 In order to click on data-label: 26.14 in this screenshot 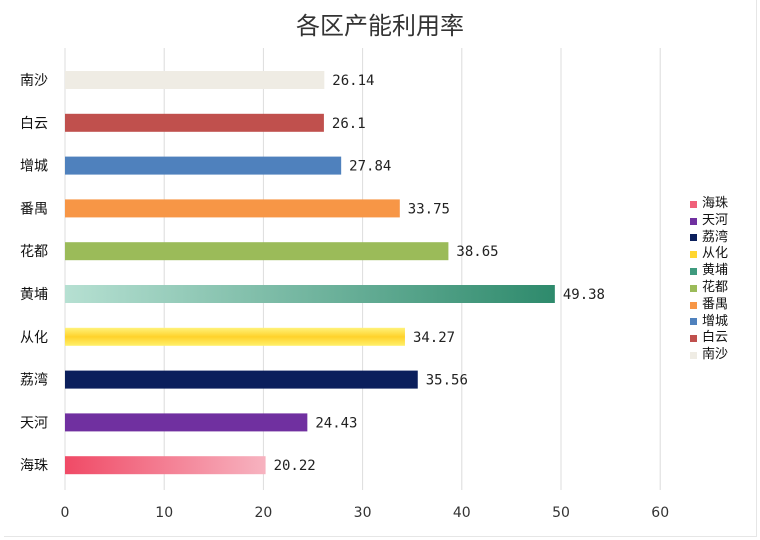, I will do `click(353, 81)`.